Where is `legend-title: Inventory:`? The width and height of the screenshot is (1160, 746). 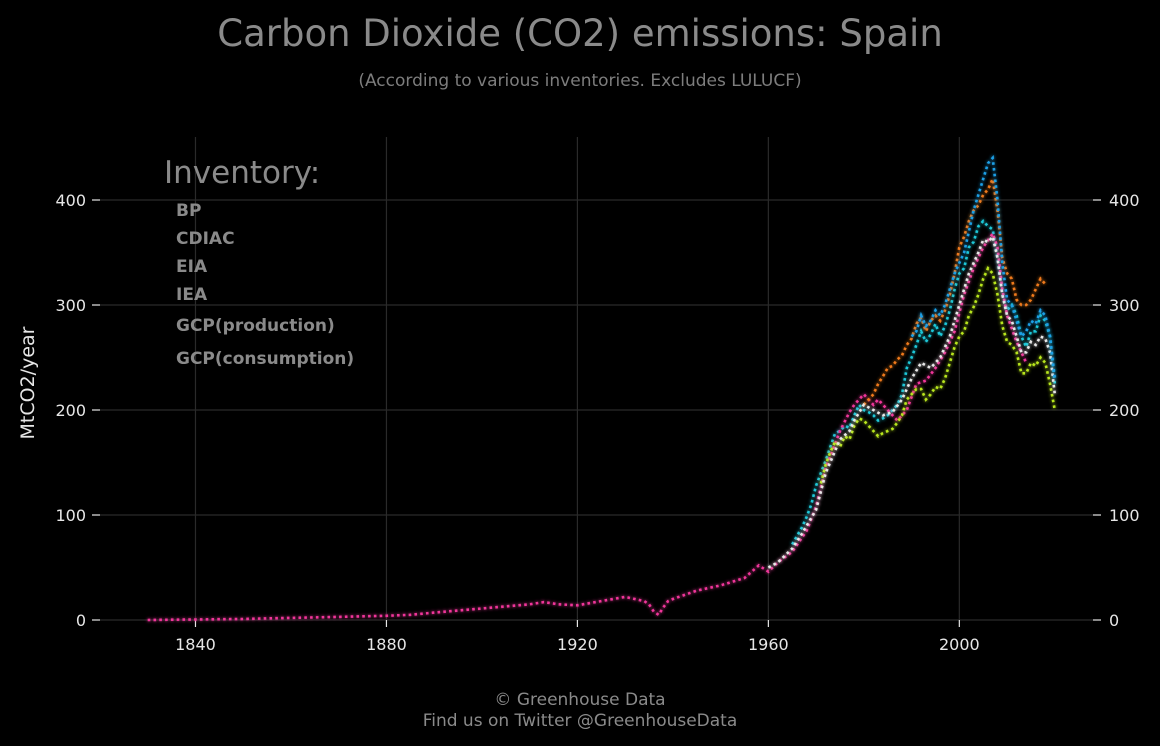 legend-title: Inventory: is located at coordinates (242, 173).